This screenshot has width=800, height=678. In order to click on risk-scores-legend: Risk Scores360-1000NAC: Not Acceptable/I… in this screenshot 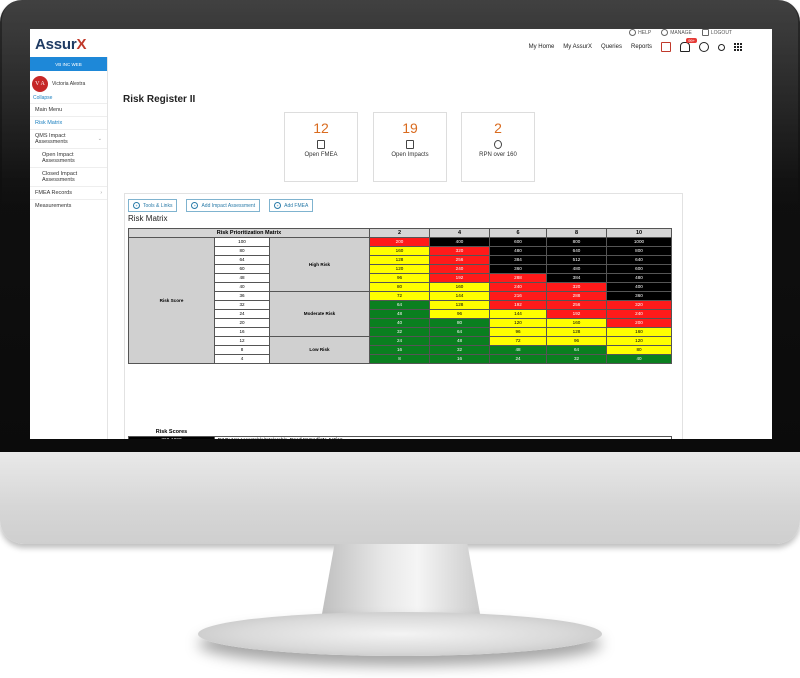, I will do `click(400, 433)`.